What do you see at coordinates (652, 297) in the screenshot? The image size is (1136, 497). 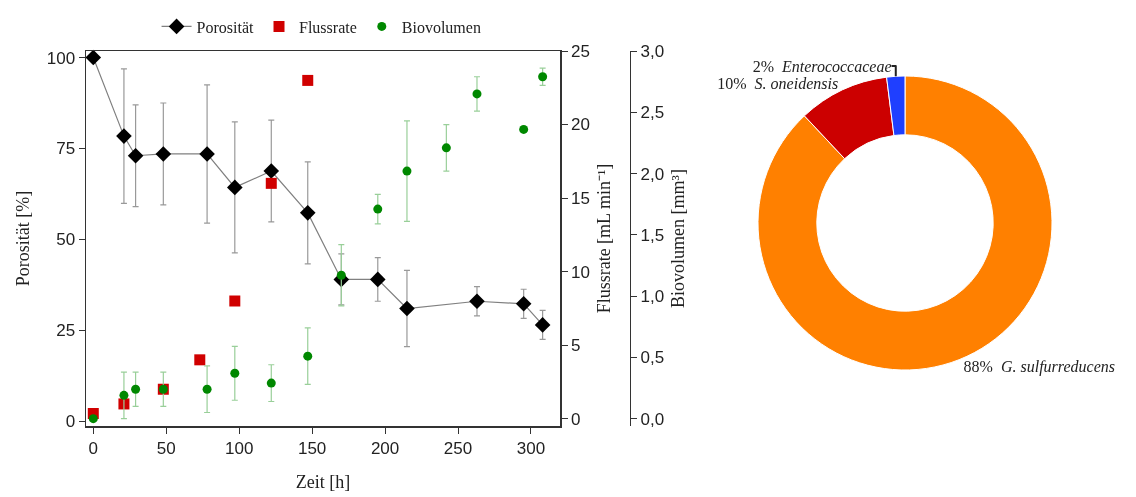 I see `y3-tick-label: 1,0` at bounding box center [652, 297].